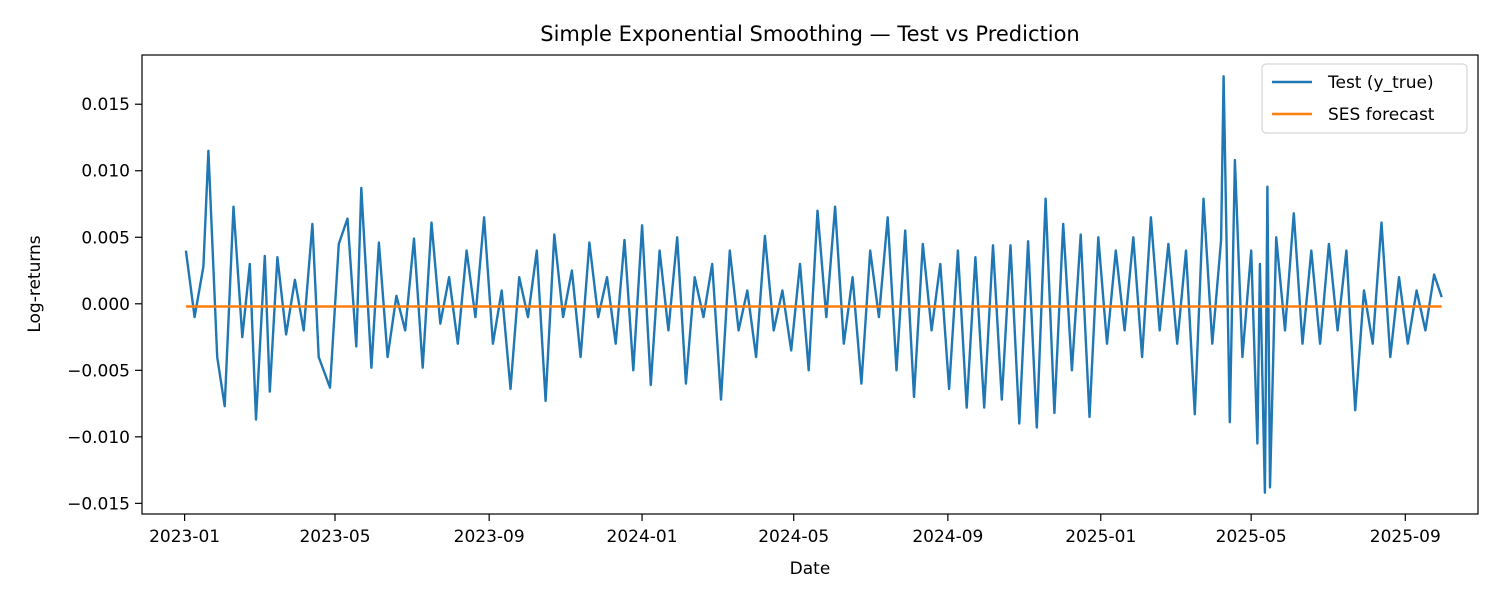  I want to click on x-axis-label: Date, so click(810, 569).